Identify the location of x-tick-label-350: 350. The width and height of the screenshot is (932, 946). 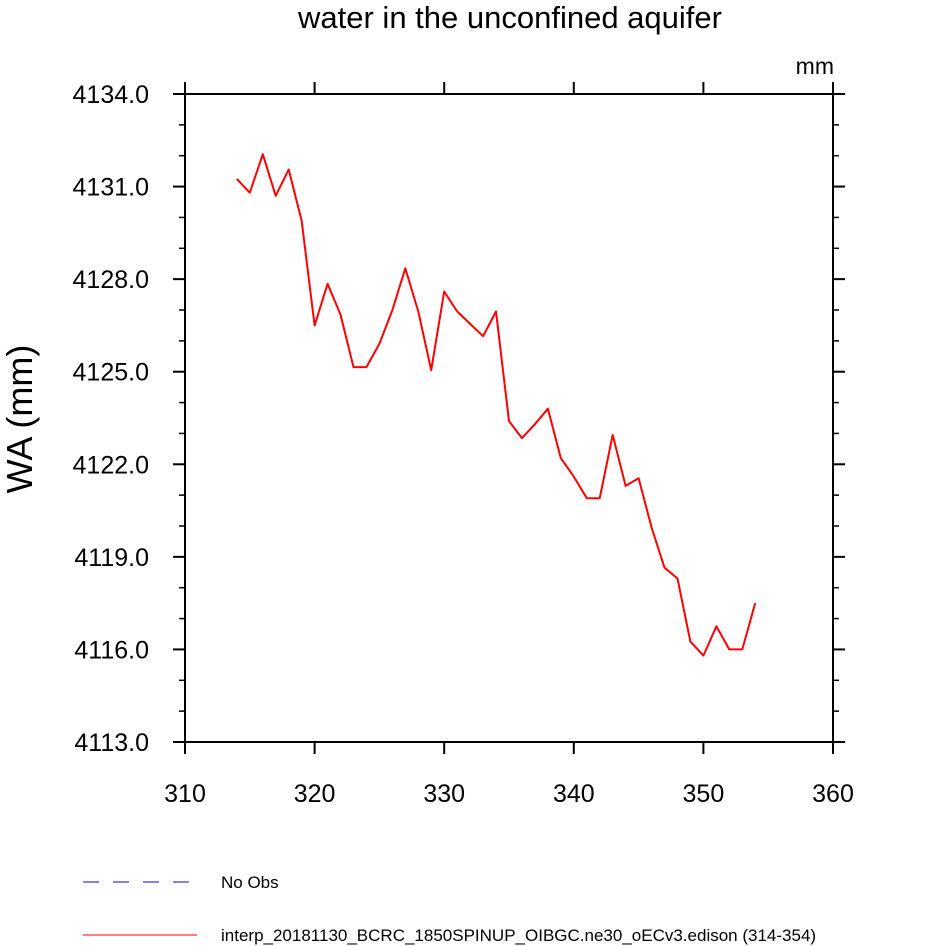
(704, 794).